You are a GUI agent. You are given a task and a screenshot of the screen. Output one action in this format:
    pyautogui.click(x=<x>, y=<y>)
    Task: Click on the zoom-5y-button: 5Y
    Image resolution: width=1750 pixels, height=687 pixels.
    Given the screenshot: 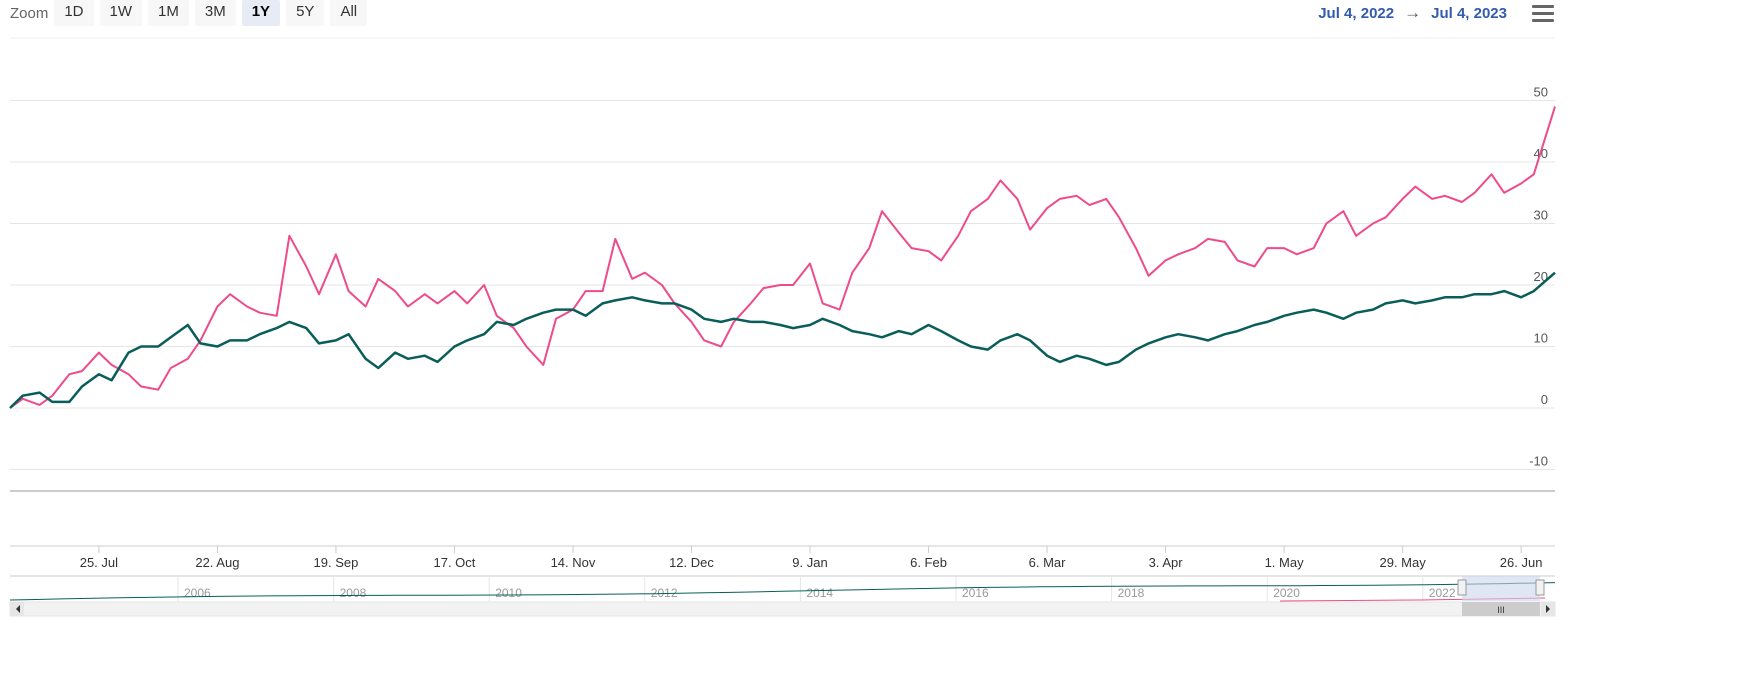 What is the action you would take?
    pyautogui.click(x=305, y=13)
    